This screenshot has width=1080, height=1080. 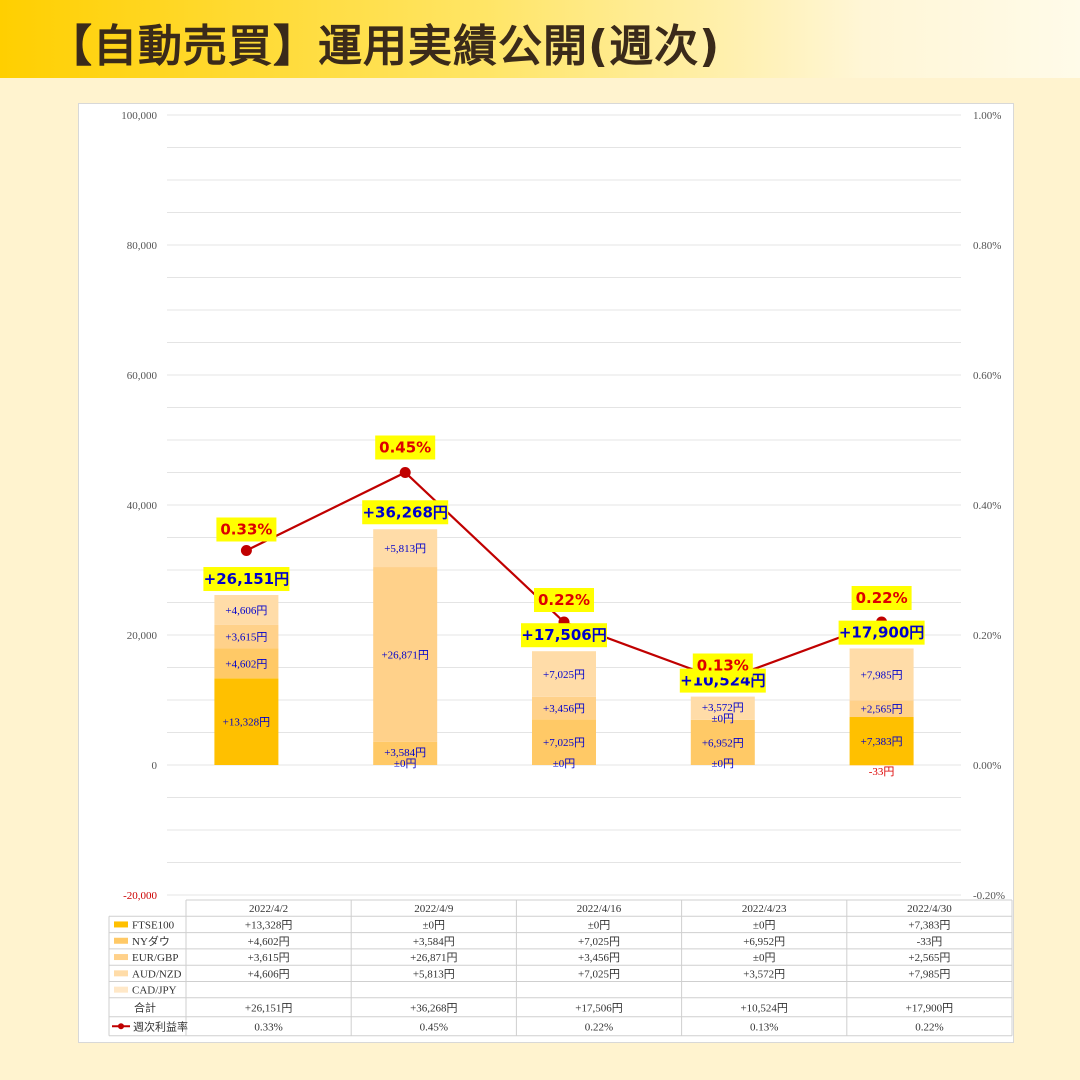 I want to click on legend-label: NYダウ, so click(x=151, y=941).